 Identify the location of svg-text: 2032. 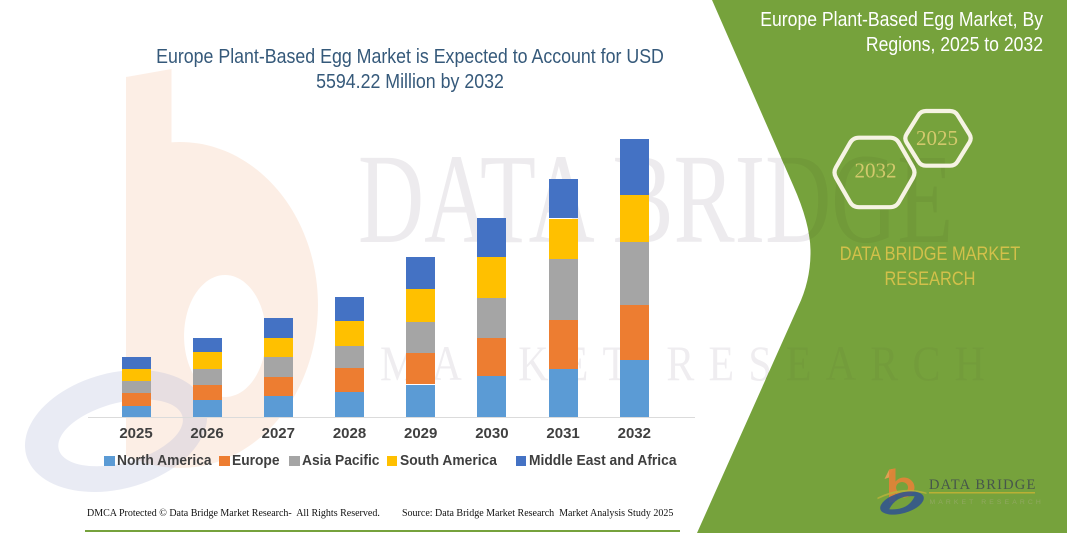
(876, 171).